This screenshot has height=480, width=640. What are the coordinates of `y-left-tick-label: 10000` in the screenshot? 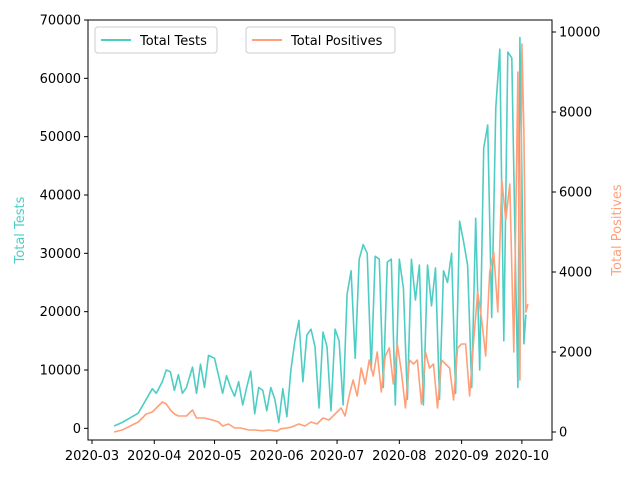 It's located at (60, 371).